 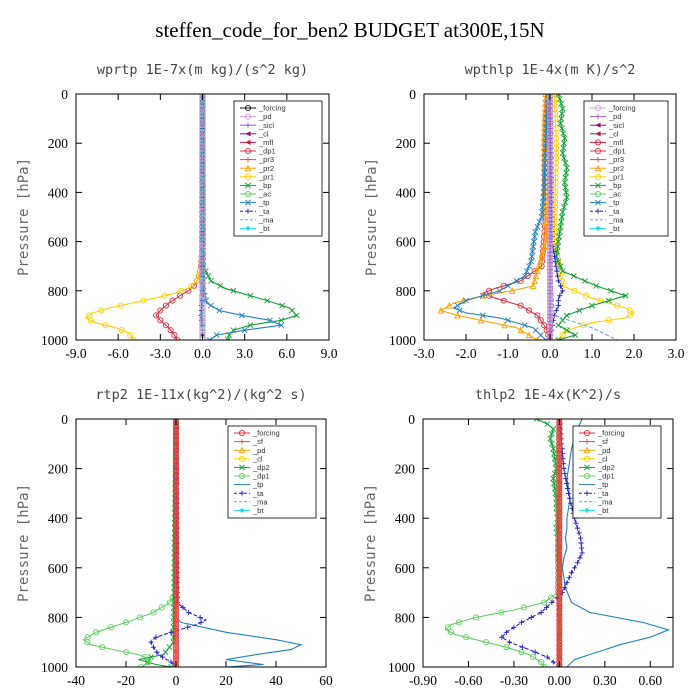 What do you see at coordinates (58, 469) in the screenshot?
I see `y-tick-label: 200` at bounding box center [58, 469].